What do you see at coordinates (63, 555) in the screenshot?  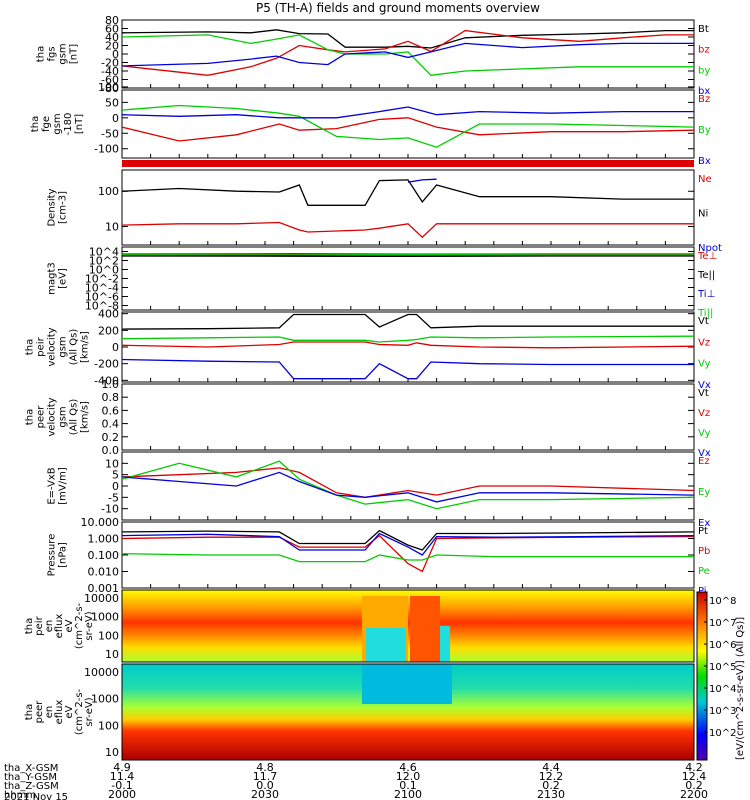 I see `y-axis-label: [nPa]` at bounding box center [63, 555].